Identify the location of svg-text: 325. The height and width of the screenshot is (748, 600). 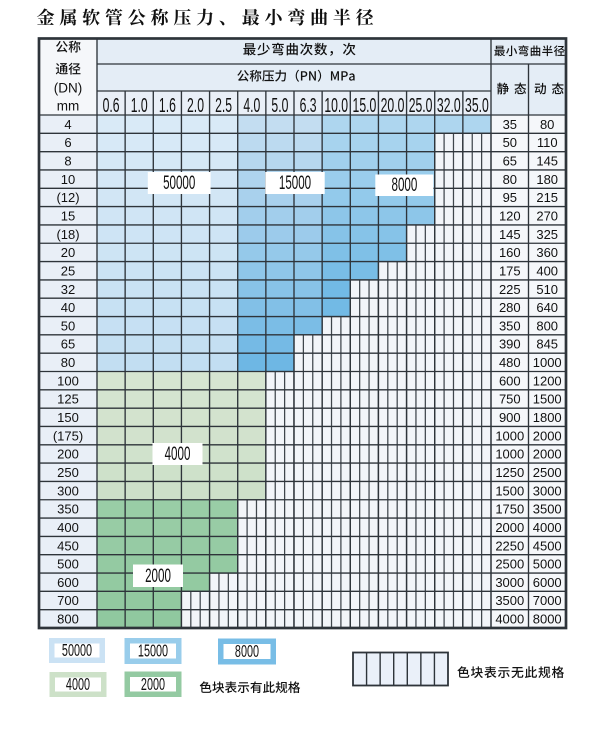
(547, 234).